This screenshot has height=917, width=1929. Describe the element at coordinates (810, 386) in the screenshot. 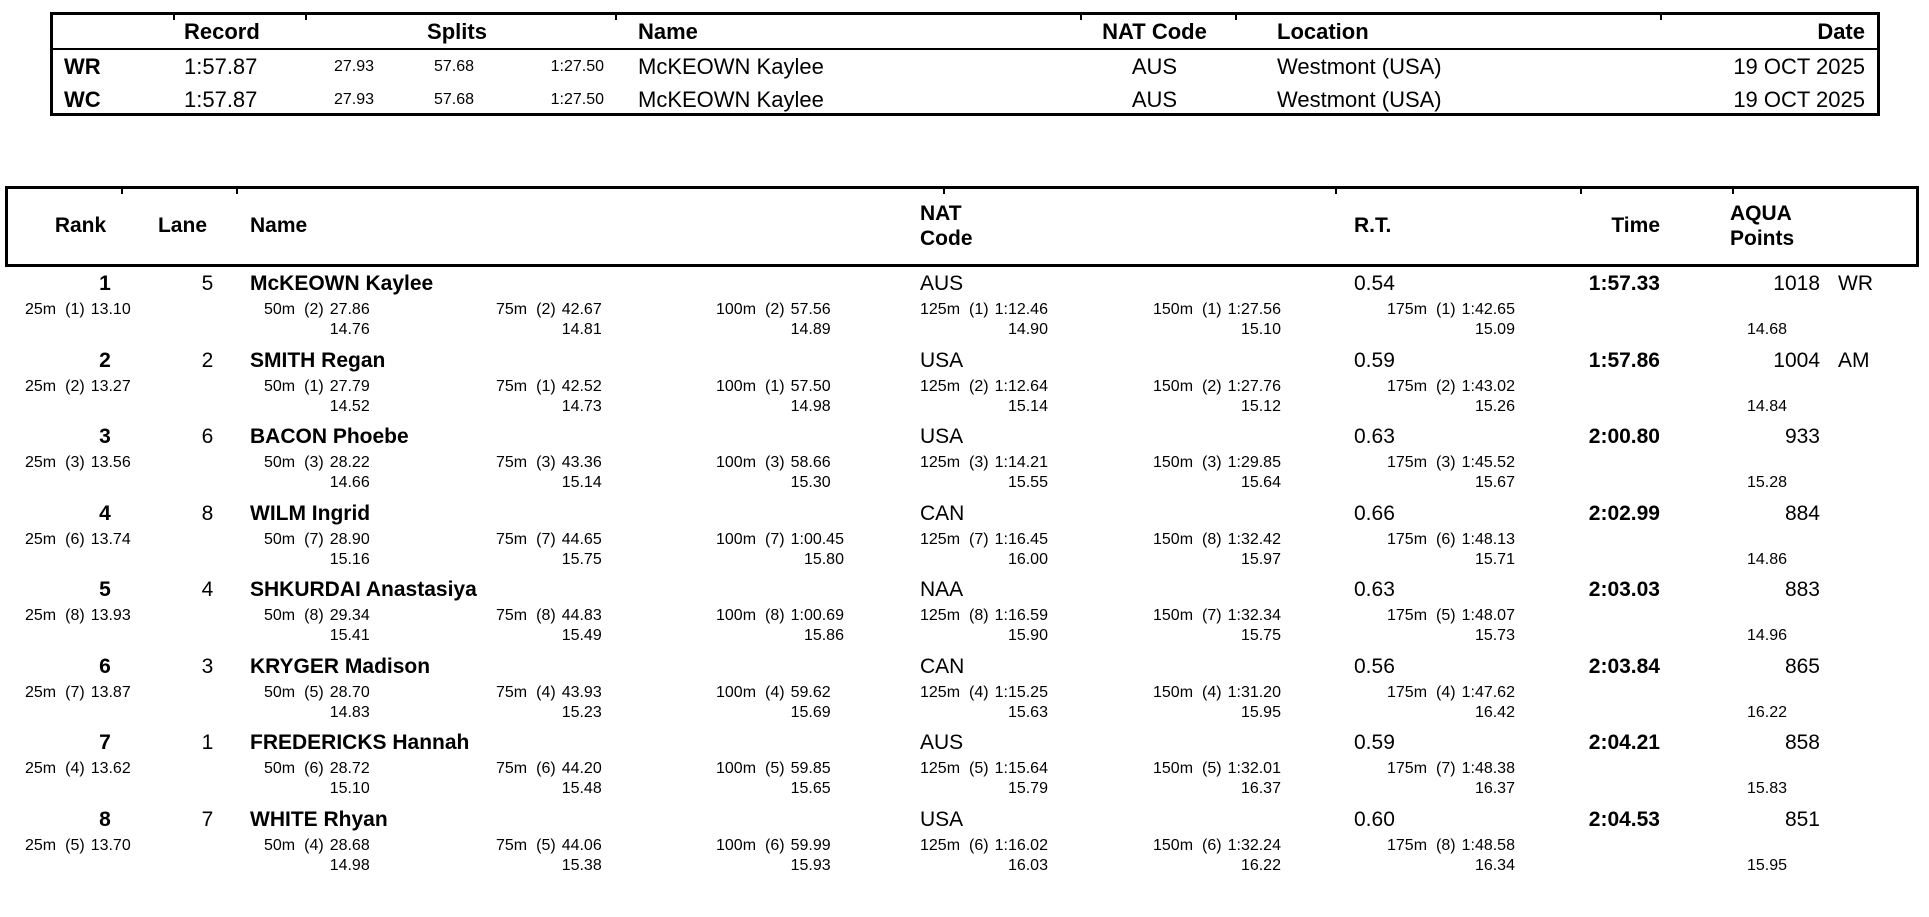

I see `split-time: 57.50` at that location.